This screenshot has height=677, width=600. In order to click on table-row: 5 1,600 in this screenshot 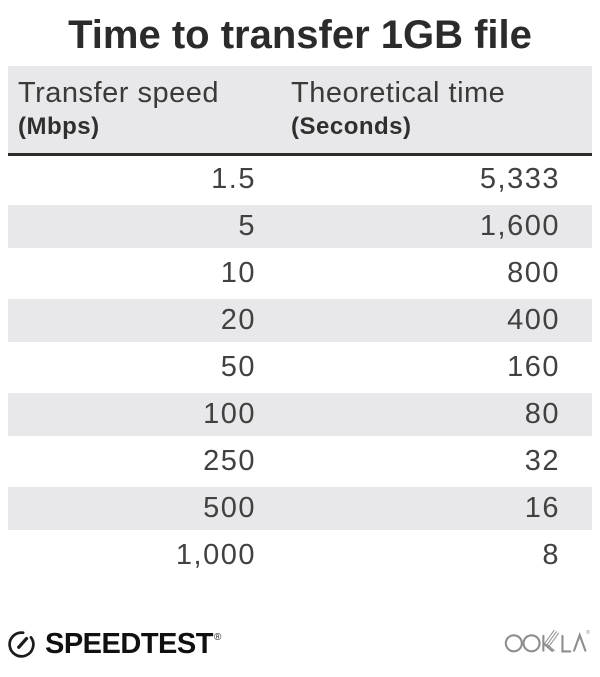, I will do `click(300, 226)`.